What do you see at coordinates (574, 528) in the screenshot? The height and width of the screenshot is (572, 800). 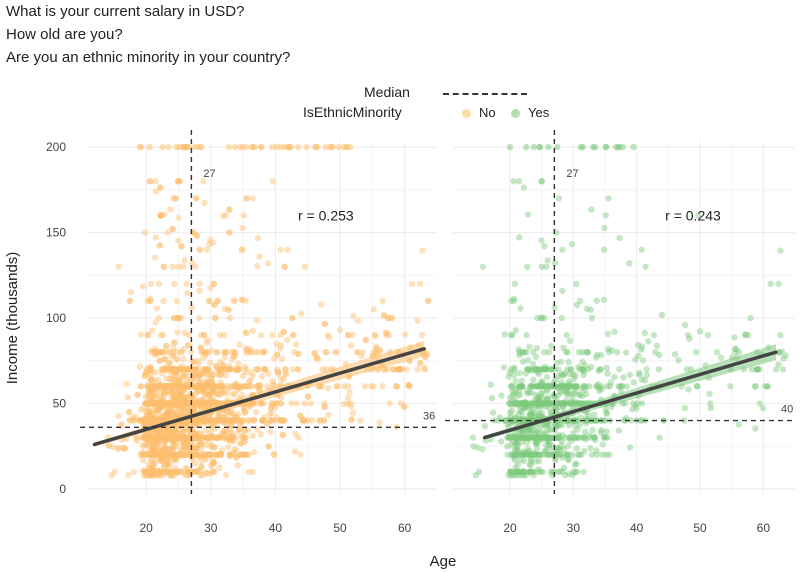 I see `x-tick-label: 30` at bounding box center [574, 528].